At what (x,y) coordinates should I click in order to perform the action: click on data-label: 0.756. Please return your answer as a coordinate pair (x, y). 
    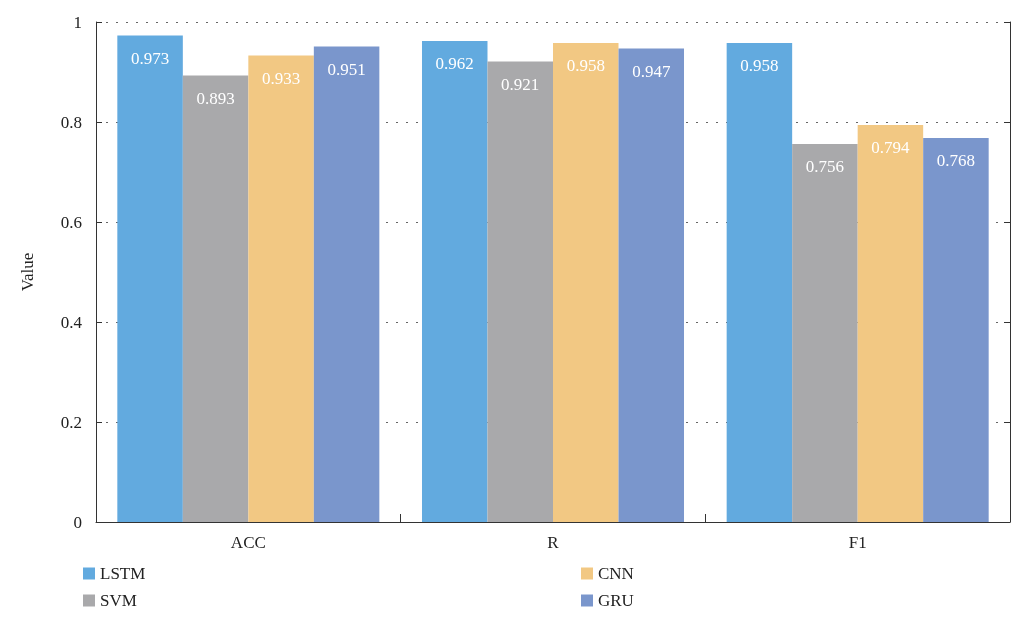
    Looking at the image, I should click on (825, 166).